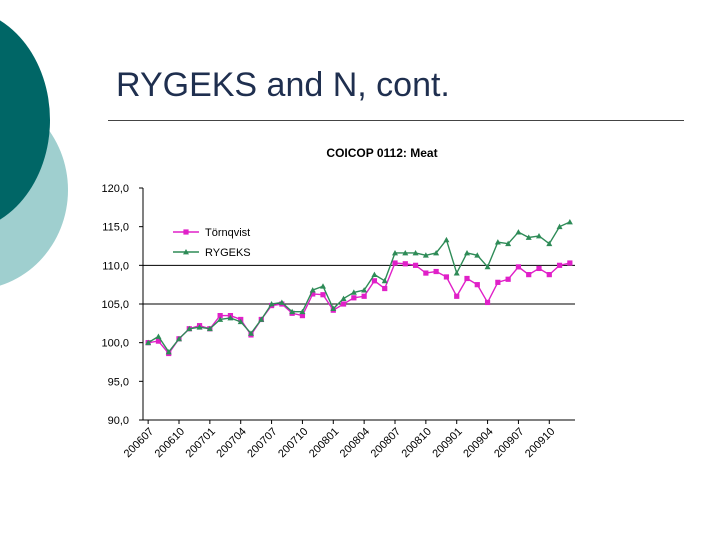 This screenshot has height=540, width=720. What do you see at coordinates (324, 443) in the screenshot?
I see `x-tick-label: 200801` at bounding box center [324, 443].